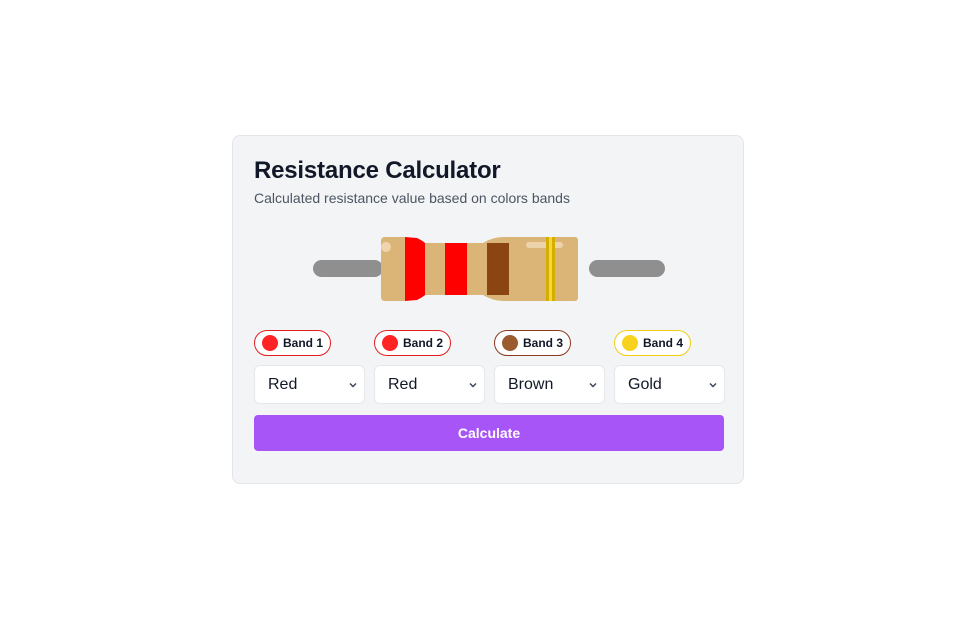 This screenshot has width=976, height=619. I want to click on resistor-highlight, so click(386, 247).